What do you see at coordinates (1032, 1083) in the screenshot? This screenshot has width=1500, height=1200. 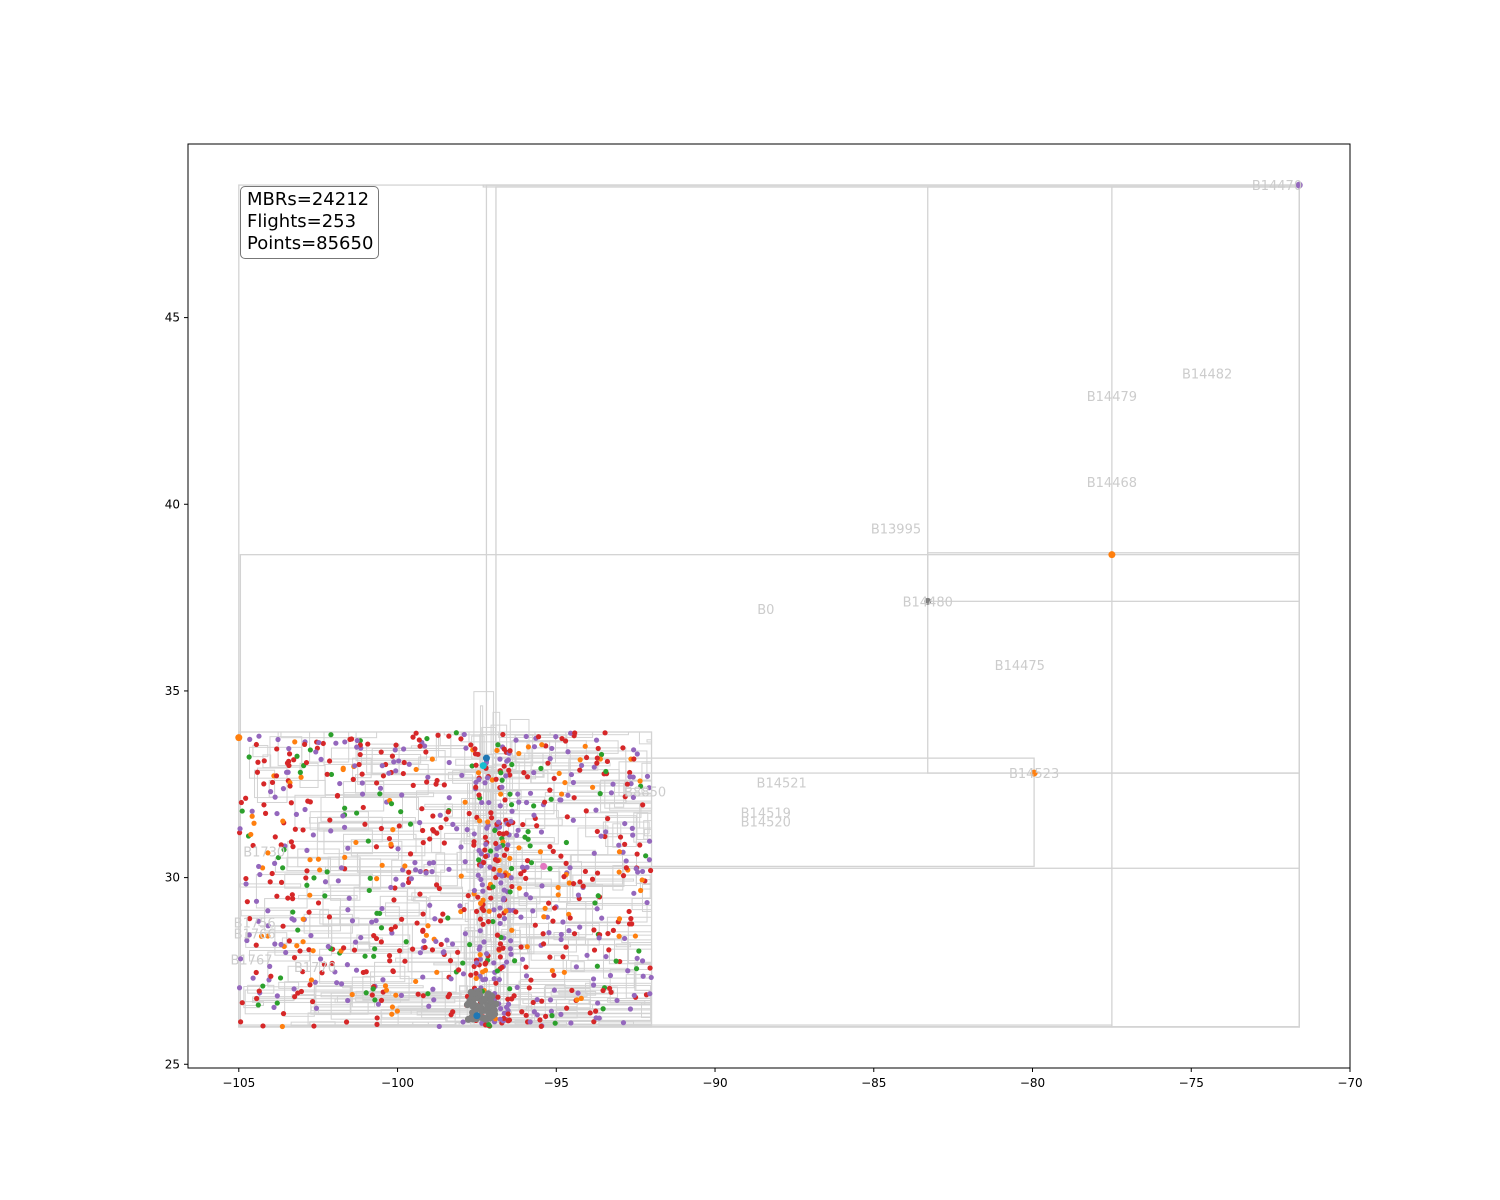 I see `x-tick-label: −80` at bounding box center [1032, 1083].